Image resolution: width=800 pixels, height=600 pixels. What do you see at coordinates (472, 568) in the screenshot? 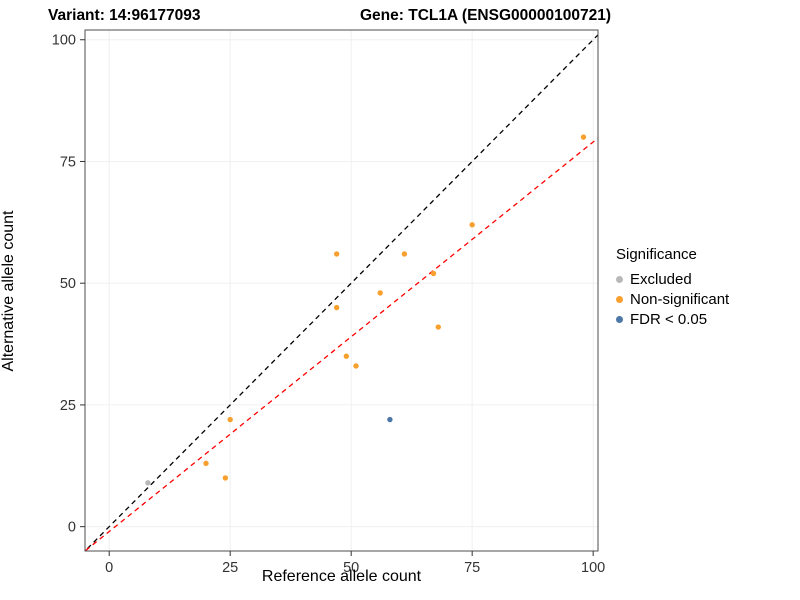
I see `x-tick-label: 75` at bounding box center [472, 568].